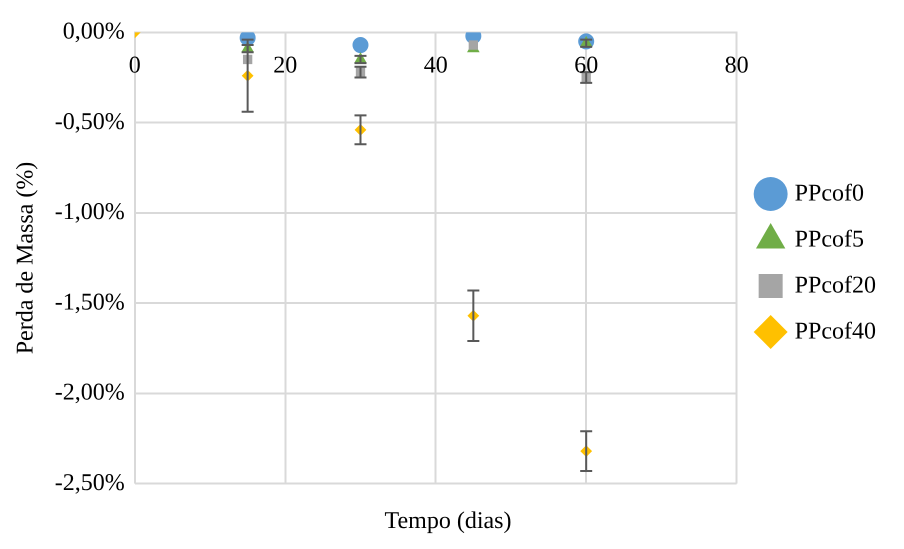 This screenshot has height=549, width=904. Describe the element at coordinates (25, 258) in the screenshot. I see `y-axis-title: Perda de Massa (%)` at that location.